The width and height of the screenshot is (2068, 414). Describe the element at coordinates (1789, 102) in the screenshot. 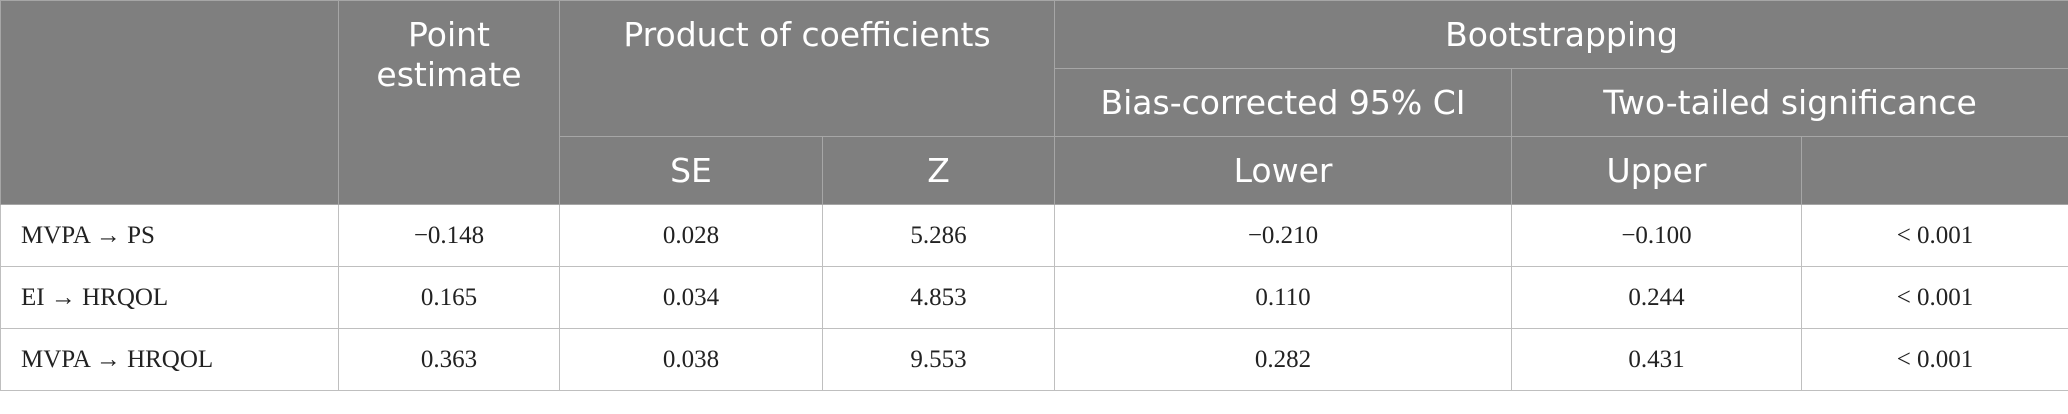

I see `header-cell: Two-tailed significance` at that location.